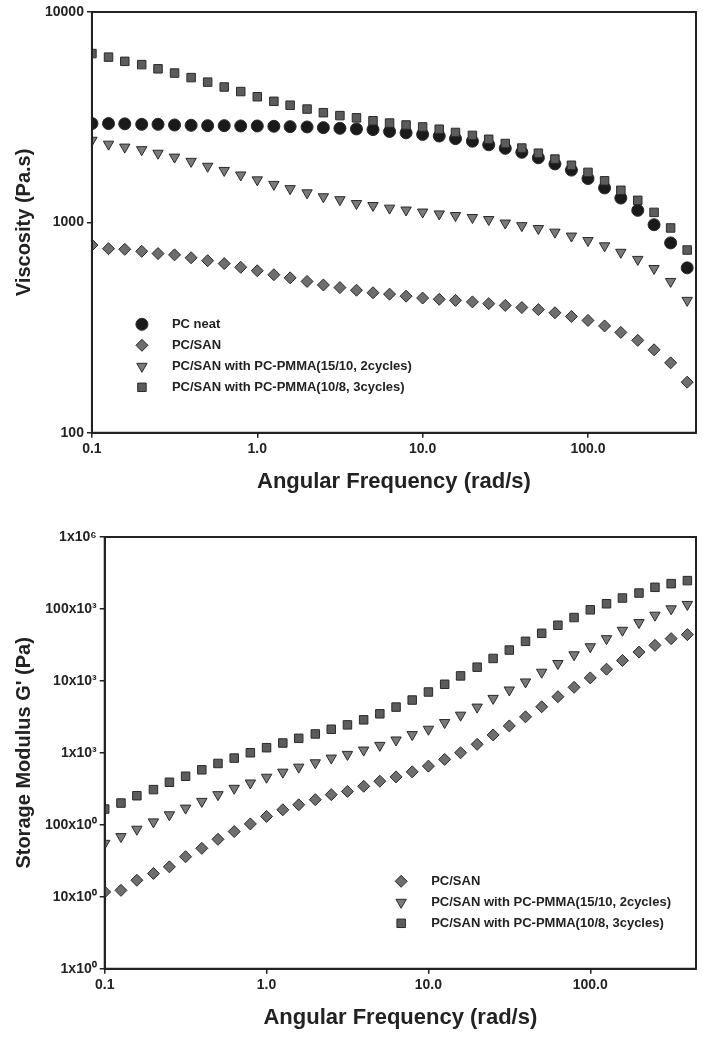 Image resolution: width=703 pixels, height=1041 pixels. What do you see at coordinates (72, 431) in the screenshot?
I see `y-tick-label: 100` at bounding box center [72, 431].